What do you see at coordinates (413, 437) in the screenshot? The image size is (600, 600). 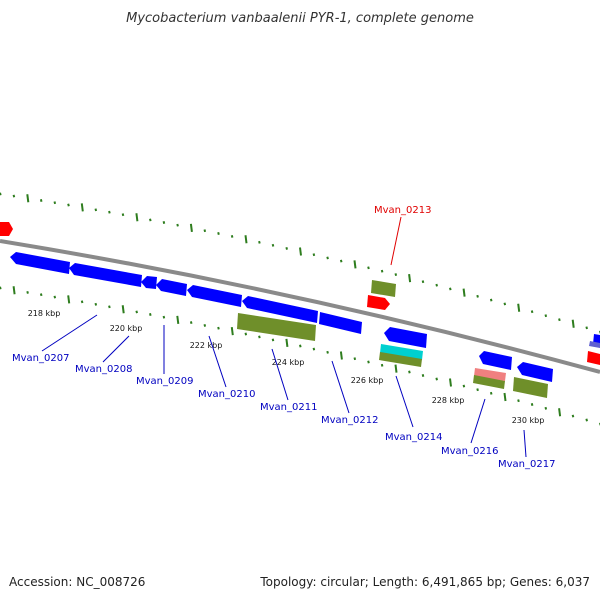 I see `gene-label: Mvan_0214` at bounding box center [413, 437].